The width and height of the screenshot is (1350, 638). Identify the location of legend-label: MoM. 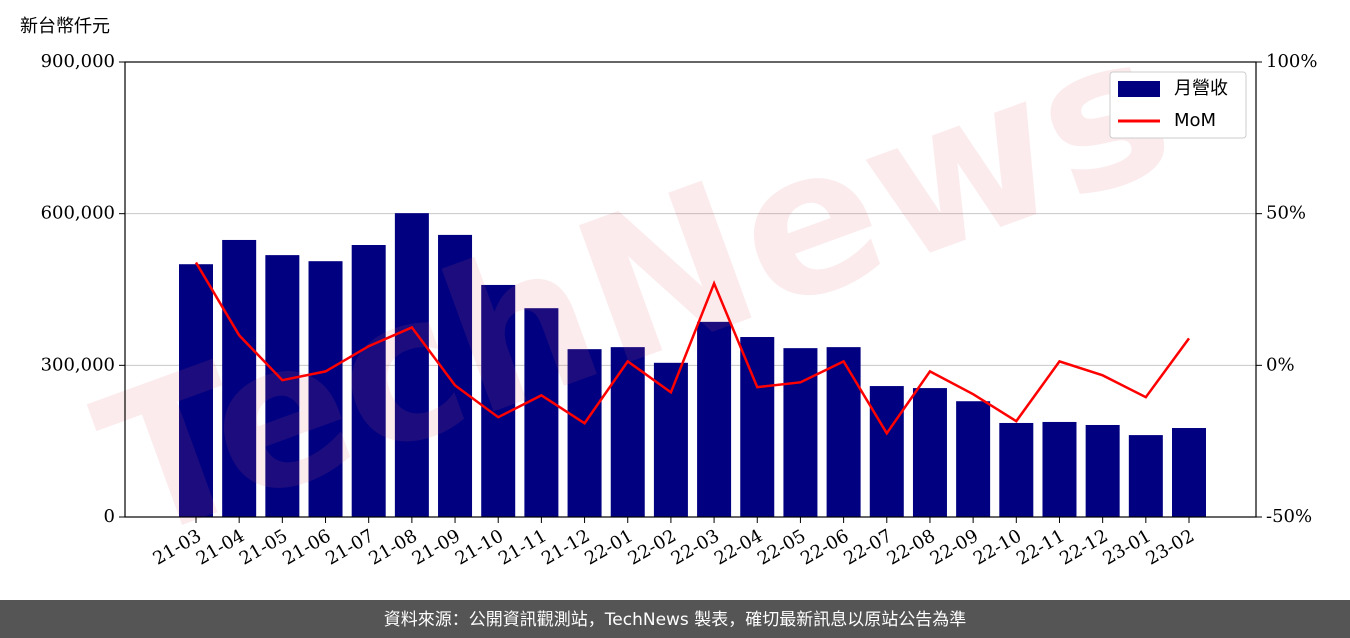
(1195, 120).